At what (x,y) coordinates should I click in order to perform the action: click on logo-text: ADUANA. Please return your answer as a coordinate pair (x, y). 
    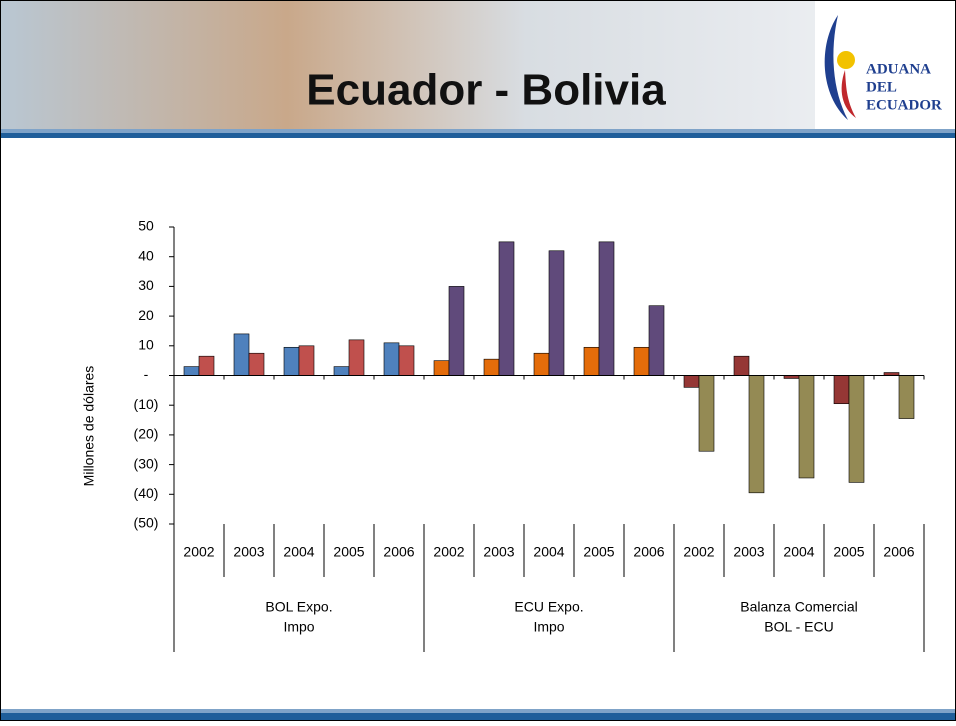
    Looking at the image, I should click on (898, 69).